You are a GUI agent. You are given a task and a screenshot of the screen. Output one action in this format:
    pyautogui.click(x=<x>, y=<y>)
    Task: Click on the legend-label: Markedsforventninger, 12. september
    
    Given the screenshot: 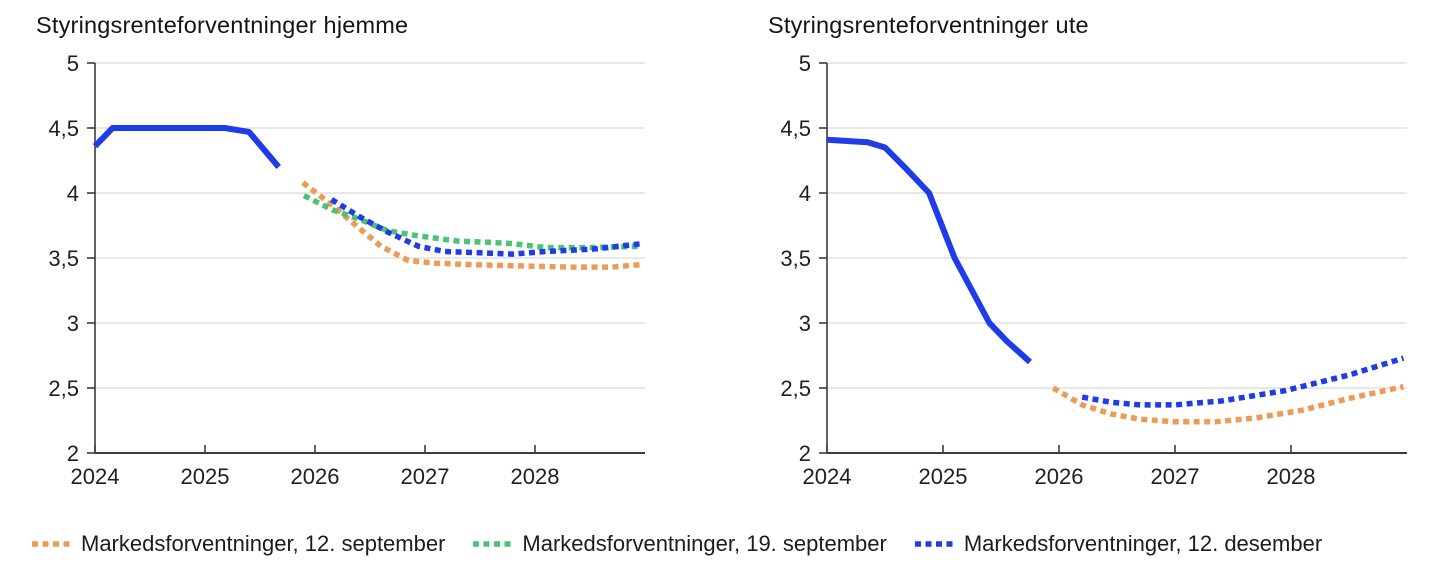 What is the action you would take?
    pyautogui.click(x=263, y=543)
    